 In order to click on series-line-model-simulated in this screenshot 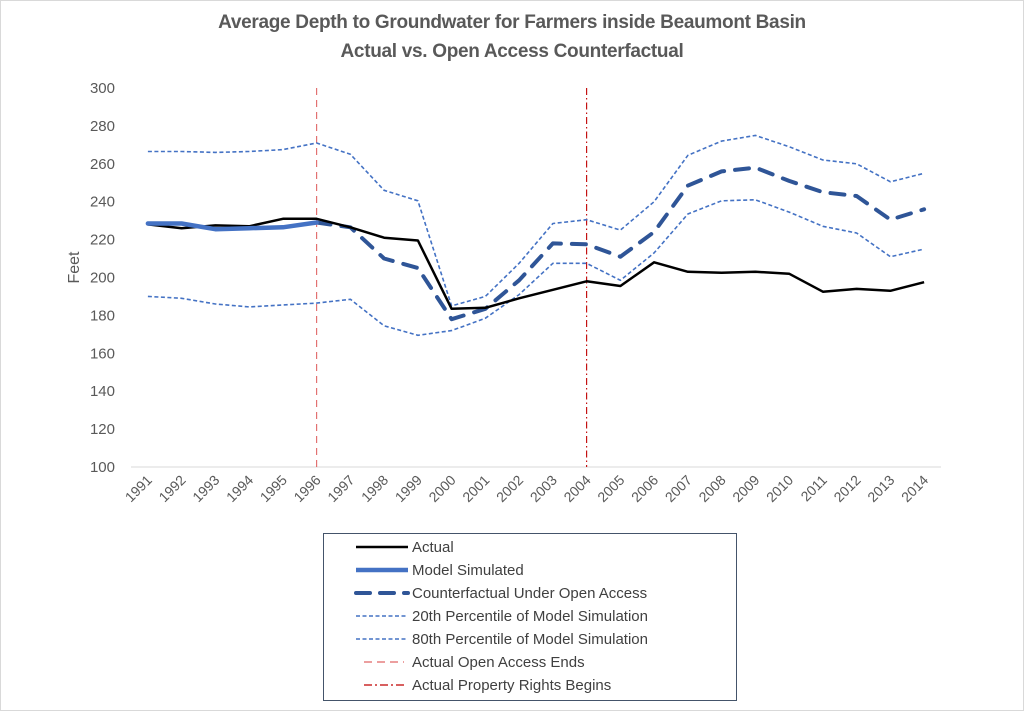, I will do `click(232, 226)`.